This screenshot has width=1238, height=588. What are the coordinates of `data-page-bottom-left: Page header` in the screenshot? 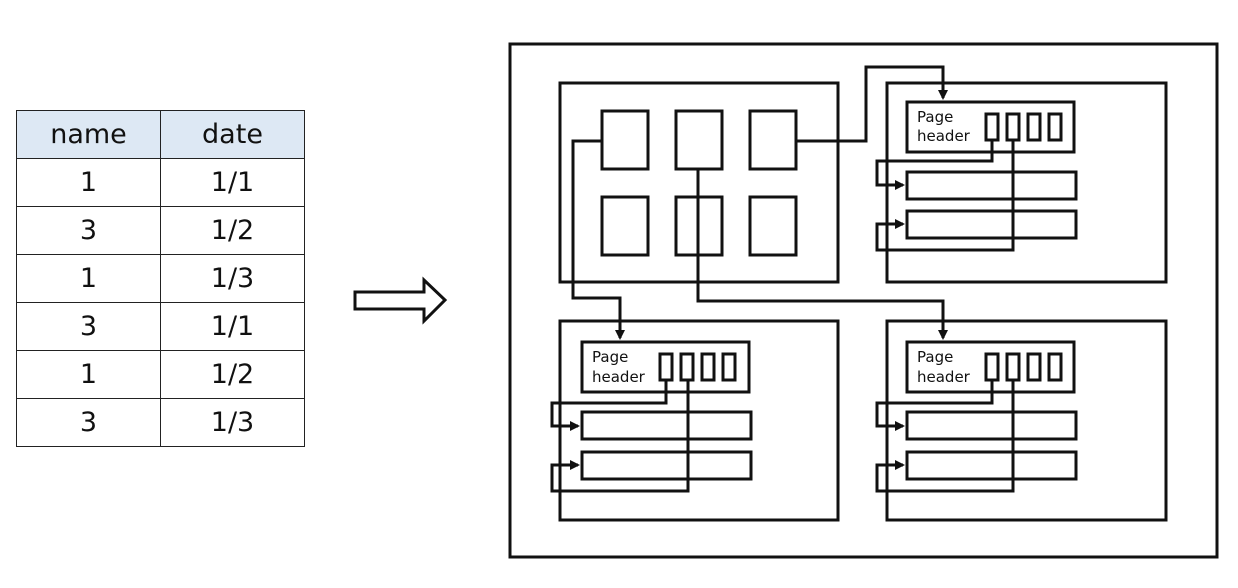 It's located at (695, 420).